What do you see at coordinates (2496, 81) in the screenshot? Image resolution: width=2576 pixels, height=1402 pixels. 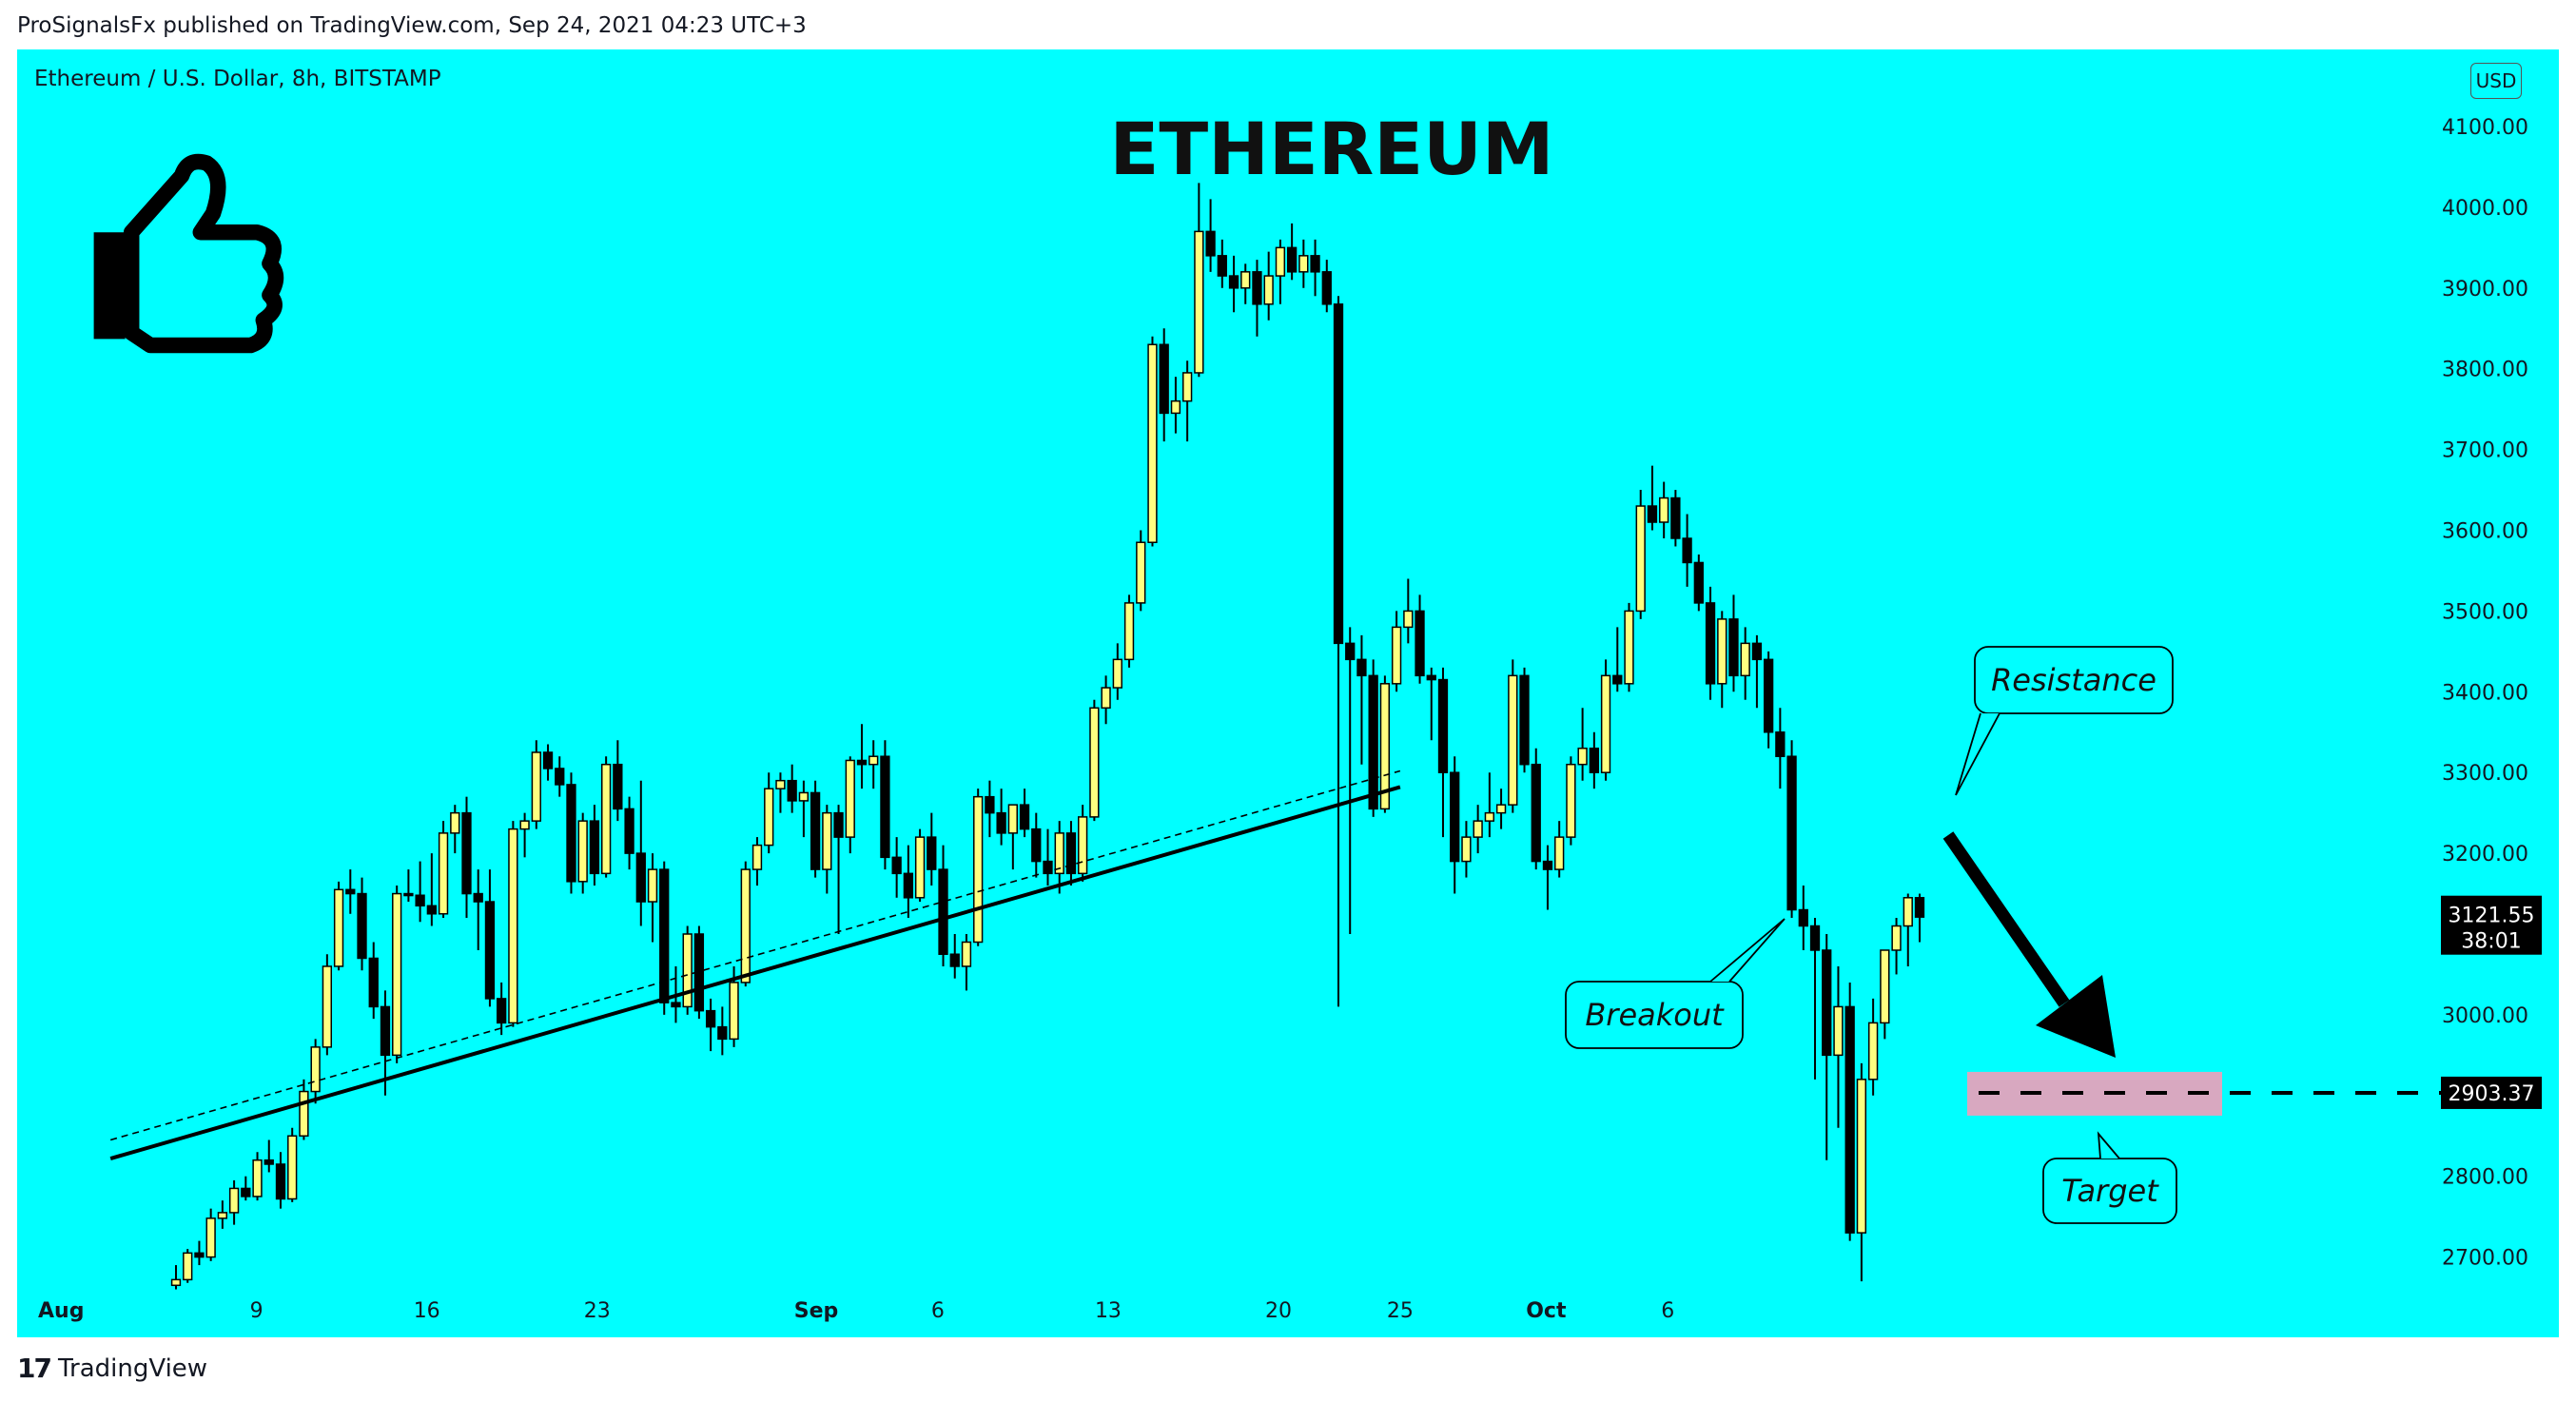 I see `currency-button: USD` at bounding box center [2496, 81].